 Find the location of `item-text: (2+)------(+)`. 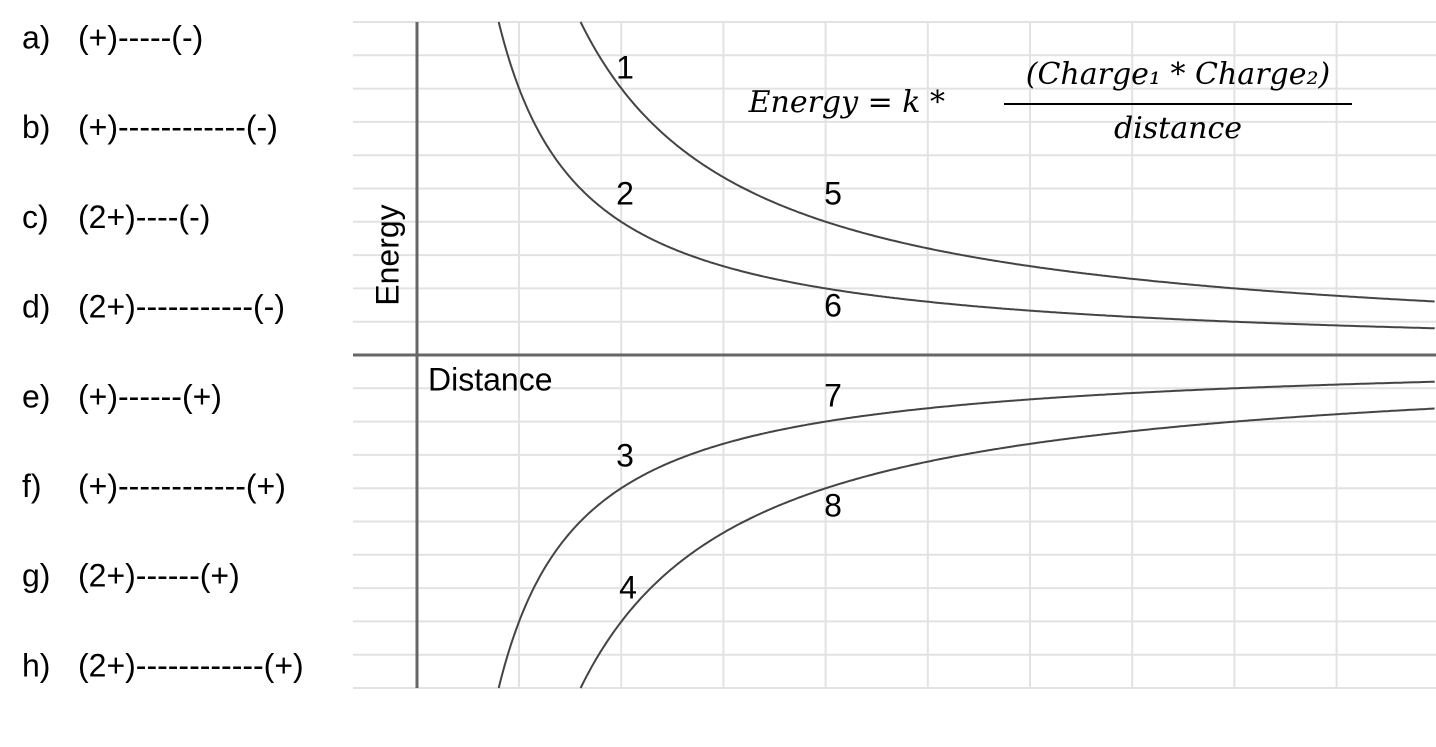

item-text: (2+)------(+) is located at coordinates (159, 576).